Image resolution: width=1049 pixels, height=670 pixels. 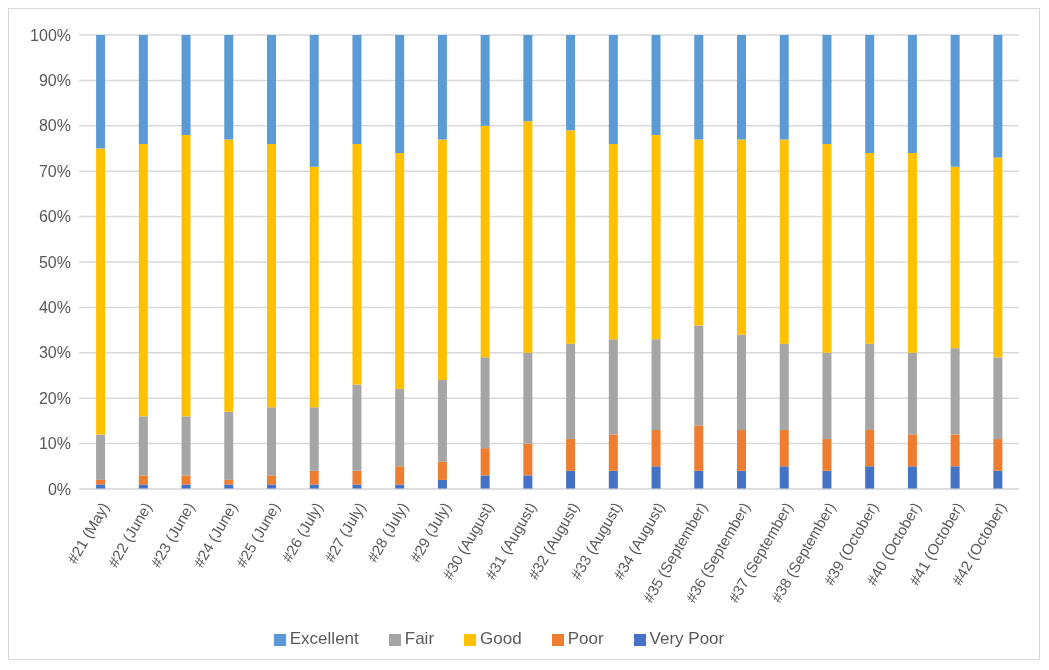 I want to click on legend-label: Good, so click(x=501, y=638).